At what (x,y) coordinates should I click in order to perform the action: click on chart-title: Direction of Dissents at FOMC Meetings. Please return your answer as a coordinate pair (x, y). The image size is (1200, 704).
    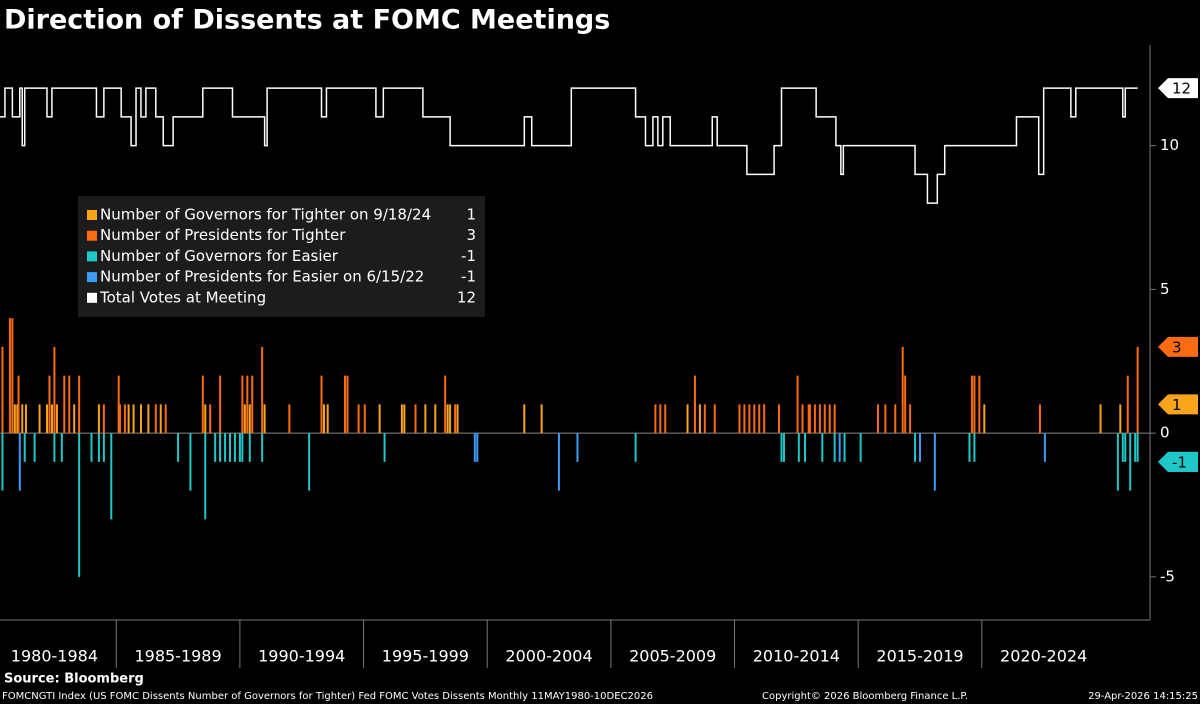
    Looking at the image, I should click on (307, 20).